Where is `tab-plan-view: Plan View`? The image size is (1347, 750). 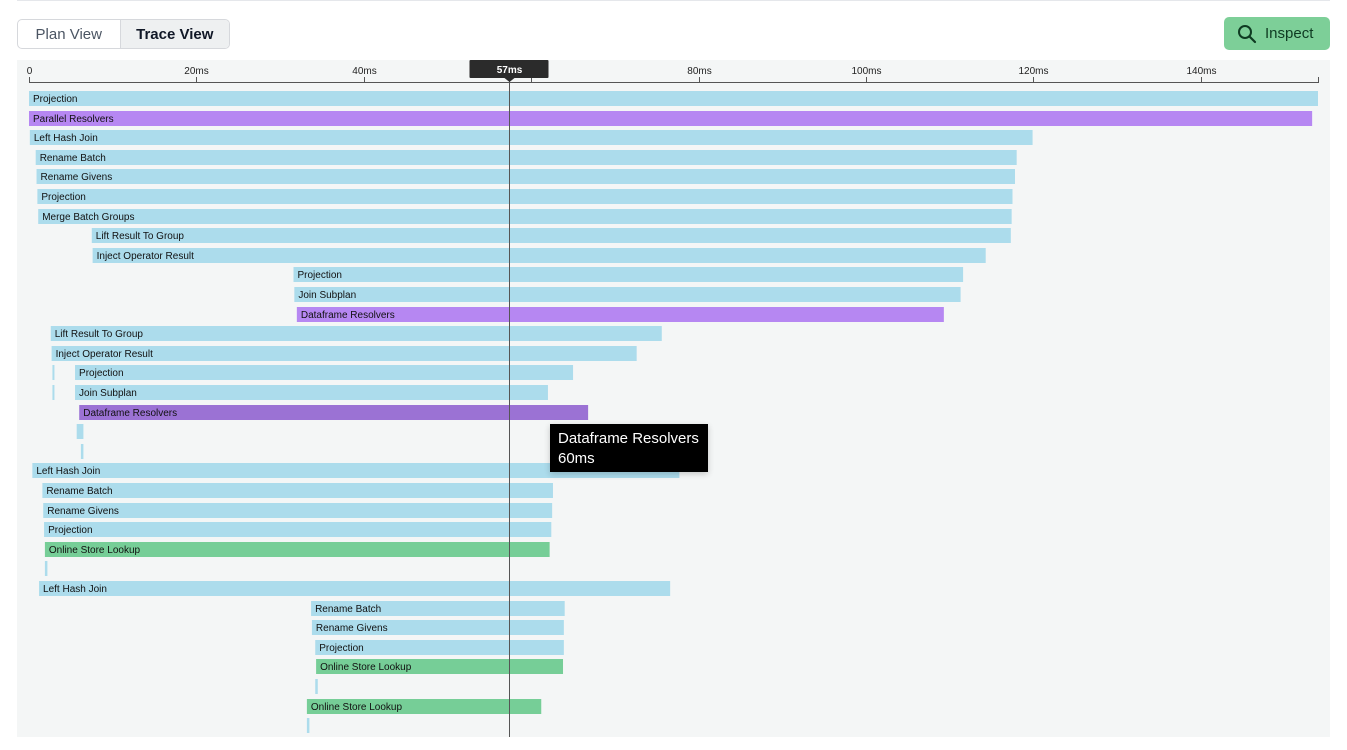
tab-plan-view: Plan View is located at coordinates (68, 34).